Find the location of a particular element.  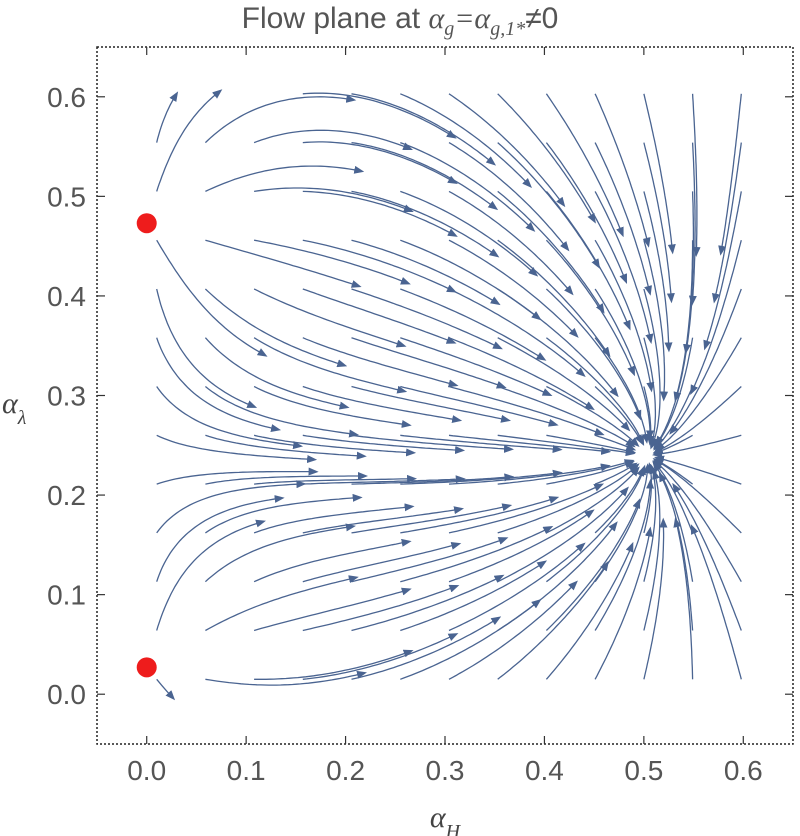

x-tick-label-5: 0.5 is located at coordinates (643, 770).